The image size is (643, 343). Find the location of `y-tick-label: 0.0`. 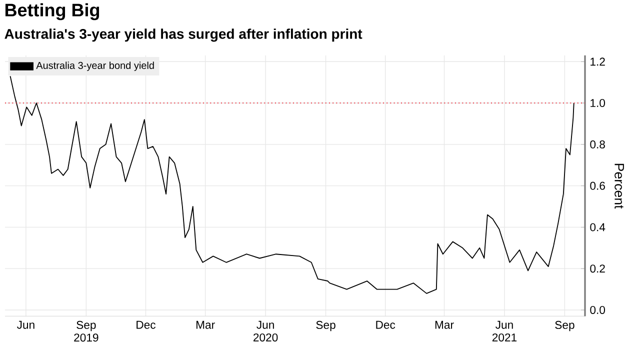

y-tick-label: 0.0 is located at coordinates (598, 310).